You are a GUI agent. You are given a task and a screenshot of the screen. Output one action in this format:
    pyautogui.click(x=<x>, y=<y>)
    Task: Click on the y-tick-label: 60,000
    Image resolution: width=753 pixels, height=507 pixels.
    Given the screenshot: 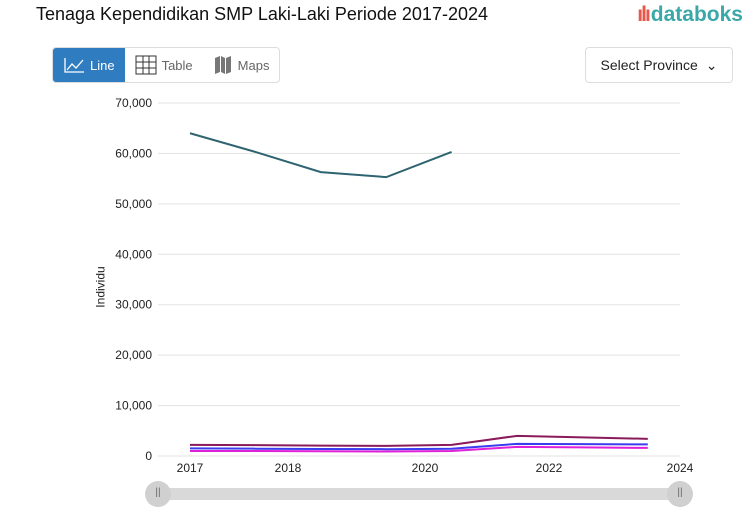 What is the action you would take?
    pyautogui.click(x=133, y=153)
    